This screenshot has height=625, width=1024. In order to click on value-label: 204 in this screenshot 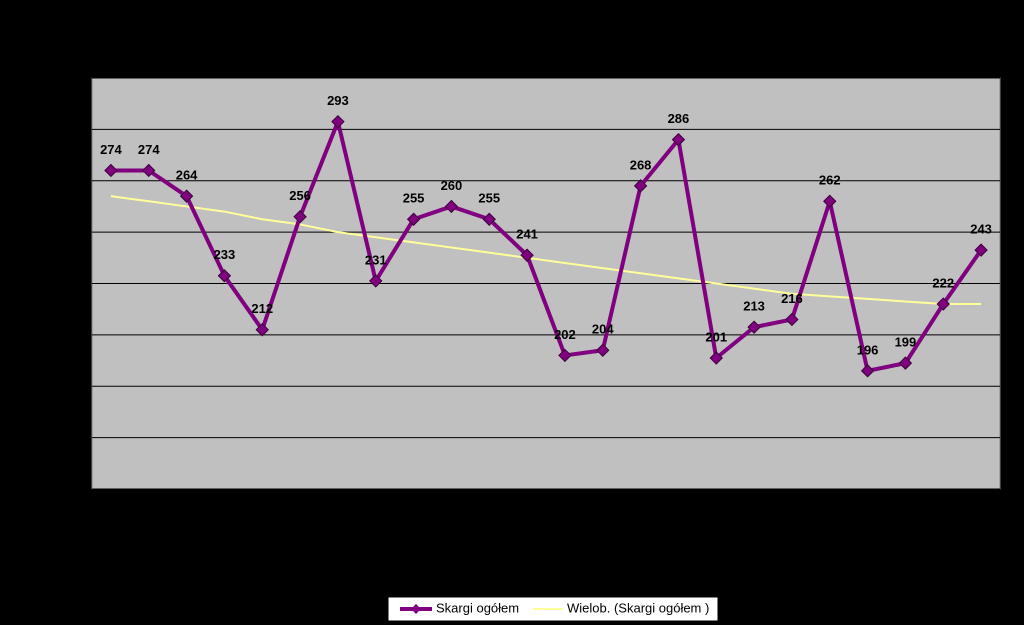, I will do `click(603, 329)`.